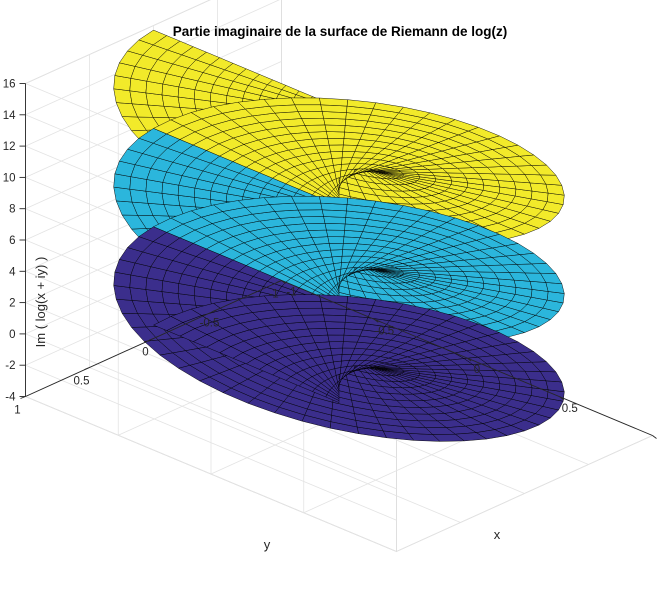  I want to click on z-tick-label: 4, so click(12, 272).